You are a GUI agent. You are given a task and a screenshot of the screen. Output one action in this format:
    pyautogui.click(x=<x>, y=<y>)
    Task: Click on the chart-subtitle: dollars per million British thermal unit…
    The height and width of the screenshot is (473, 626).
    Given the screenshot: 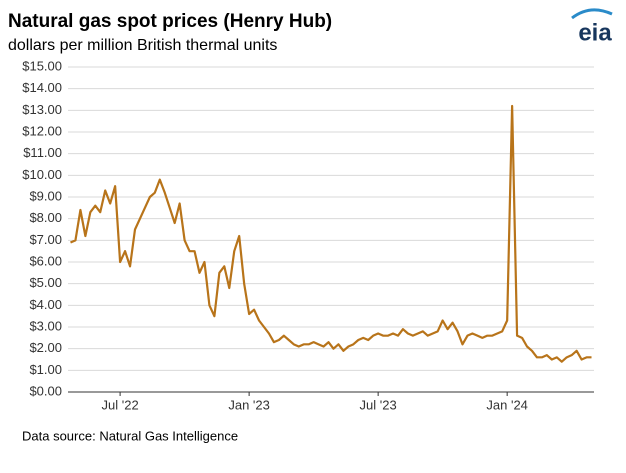 What is the action you would take?
    pyautogui.click(x=142, y=45)
    